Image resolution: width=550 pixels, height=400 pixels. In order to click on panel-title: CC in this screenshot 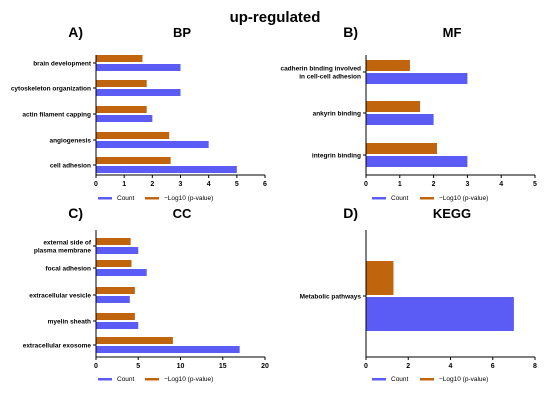, I will do `click(182, 213)`.